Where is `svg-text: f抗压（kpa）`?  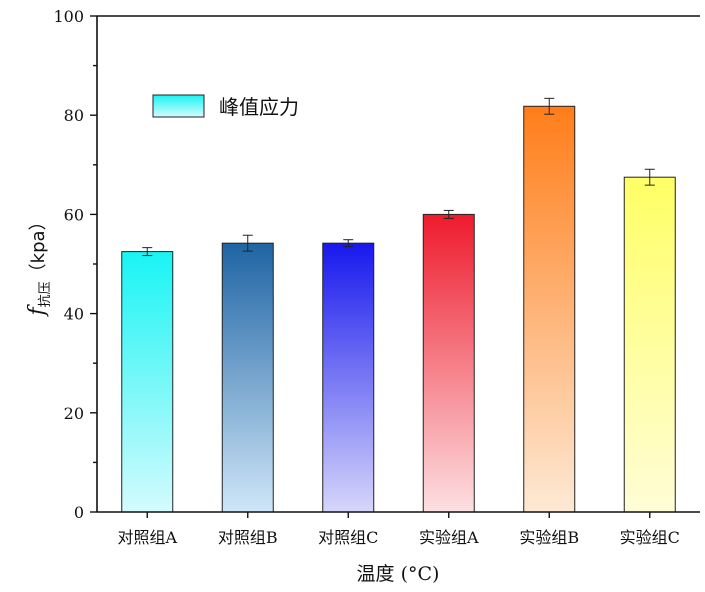 svg-text: f抗压（kpa） is located at coordinates (39, 264).